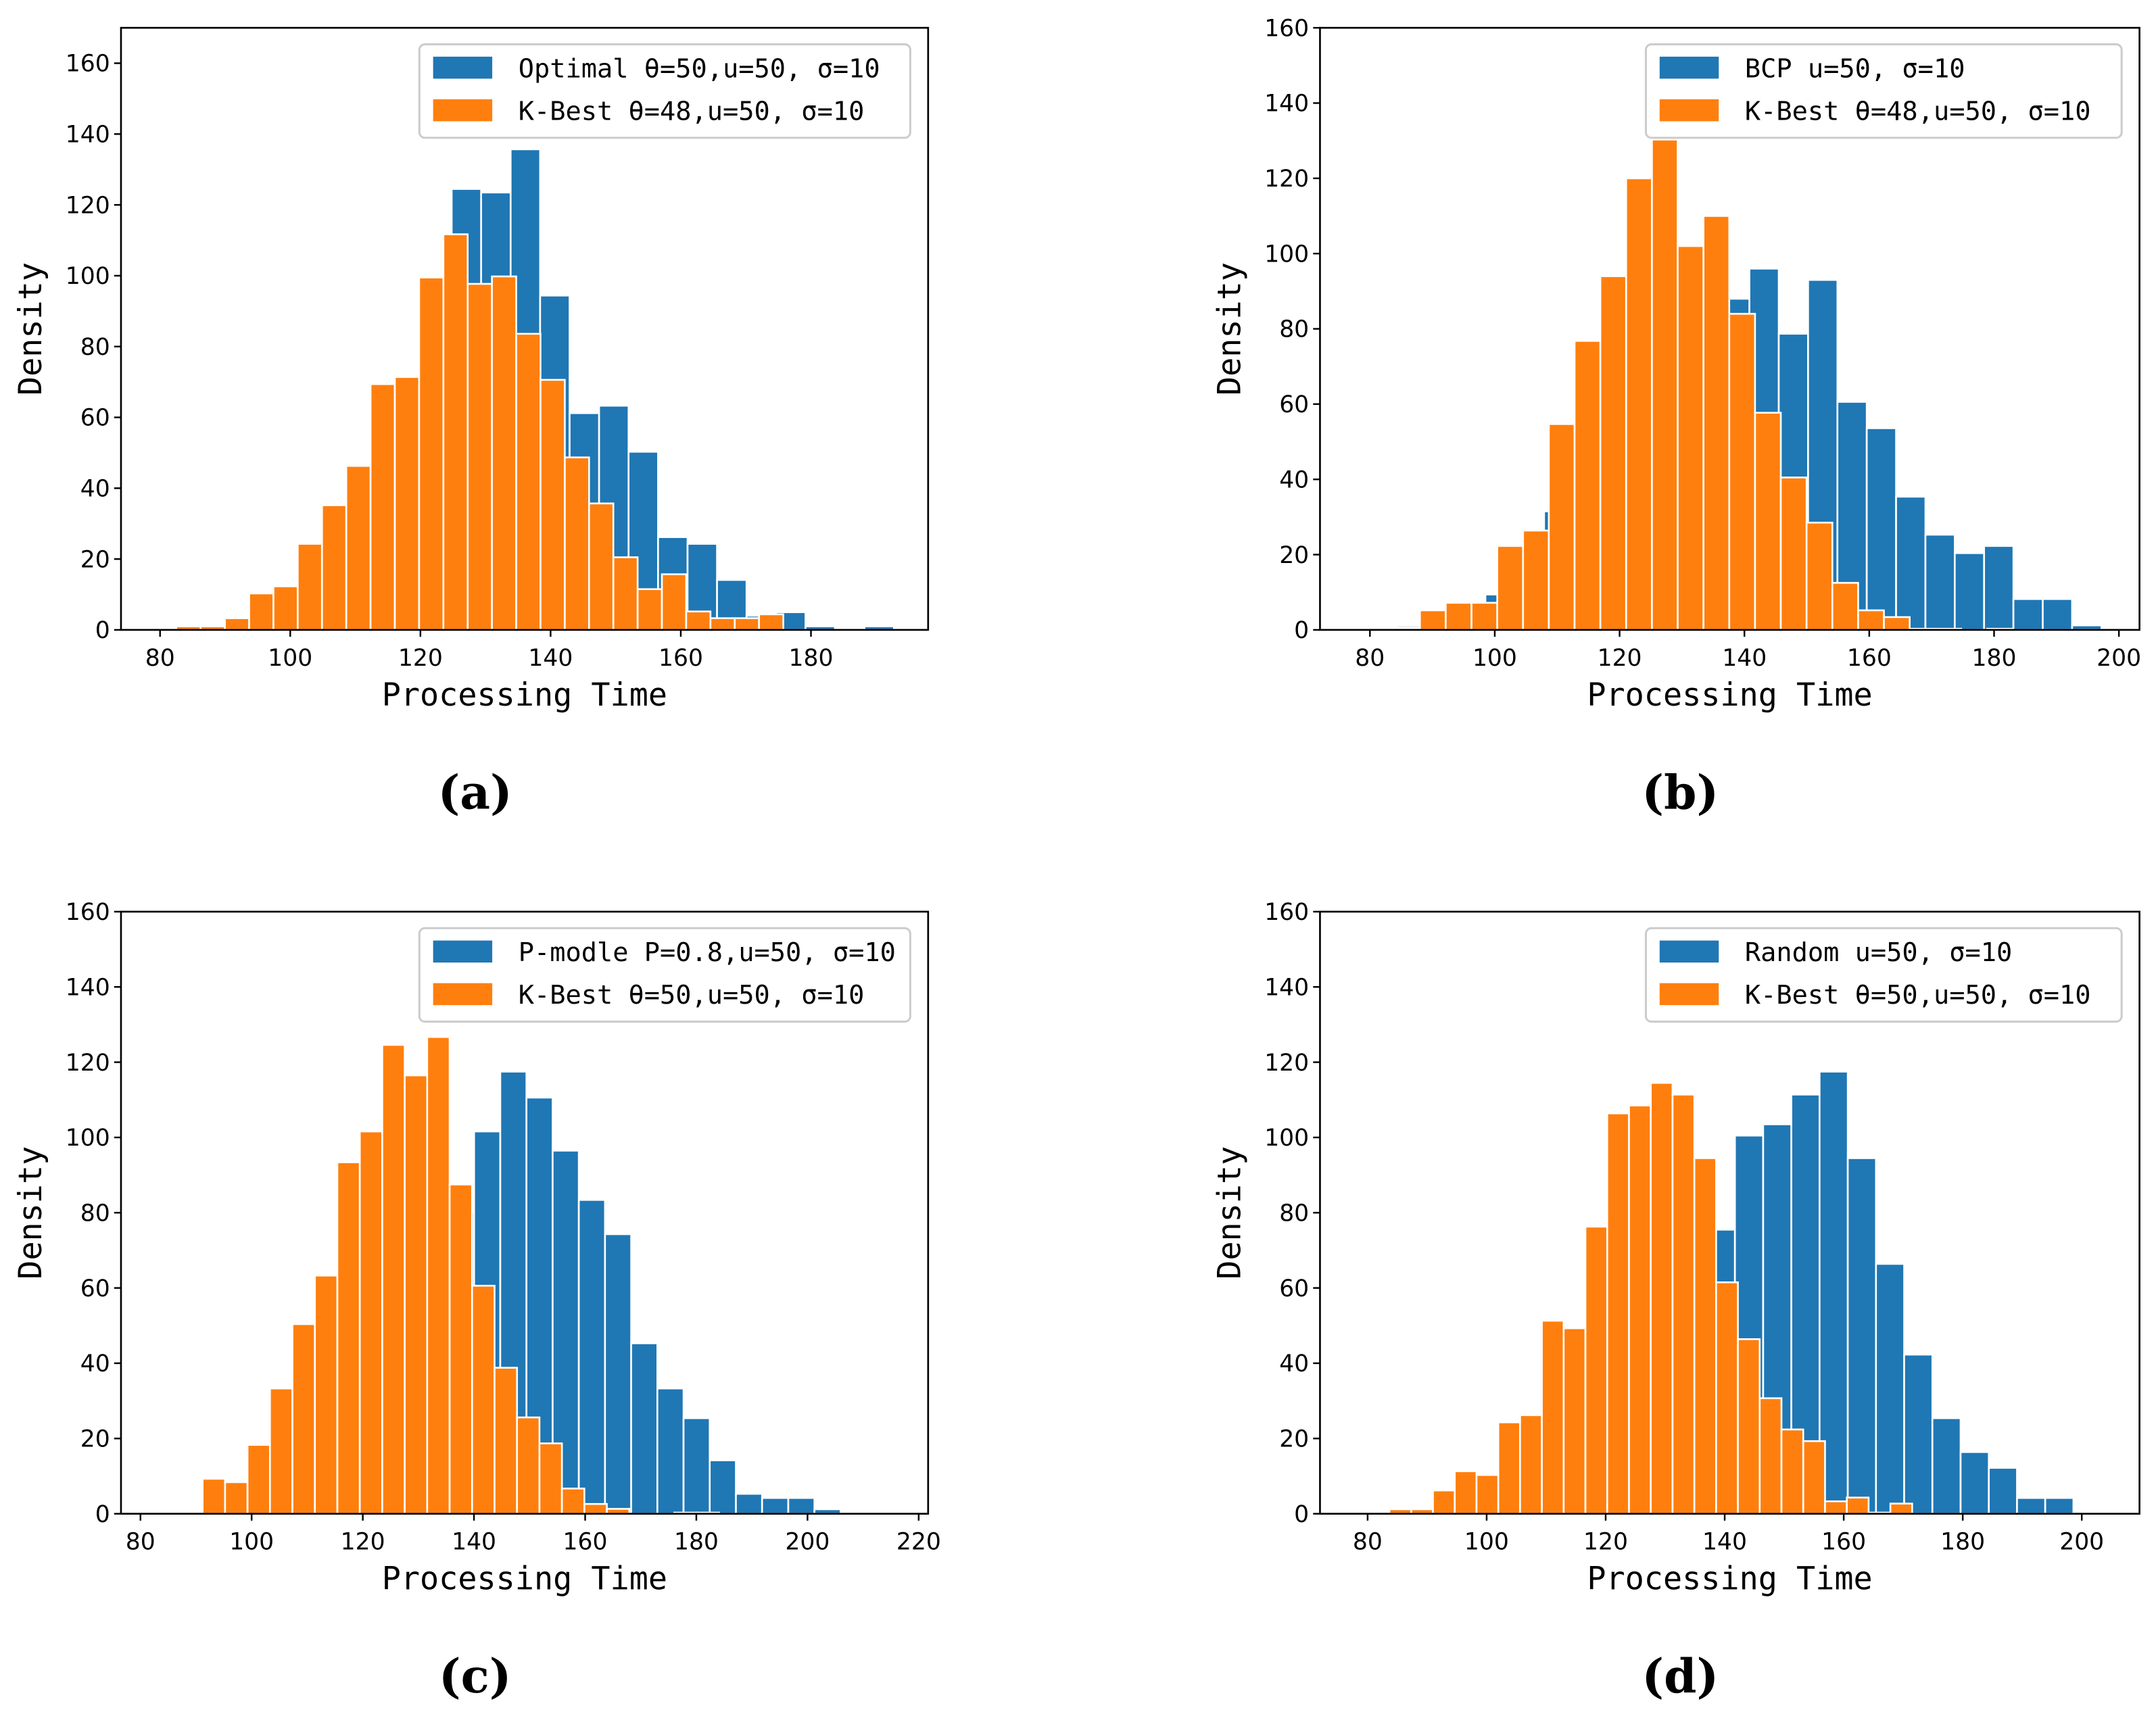  I want to click on legend: BCP u=50, σ=10 K-Best θ=48,u=50, σ=10, so click(1883, 91).